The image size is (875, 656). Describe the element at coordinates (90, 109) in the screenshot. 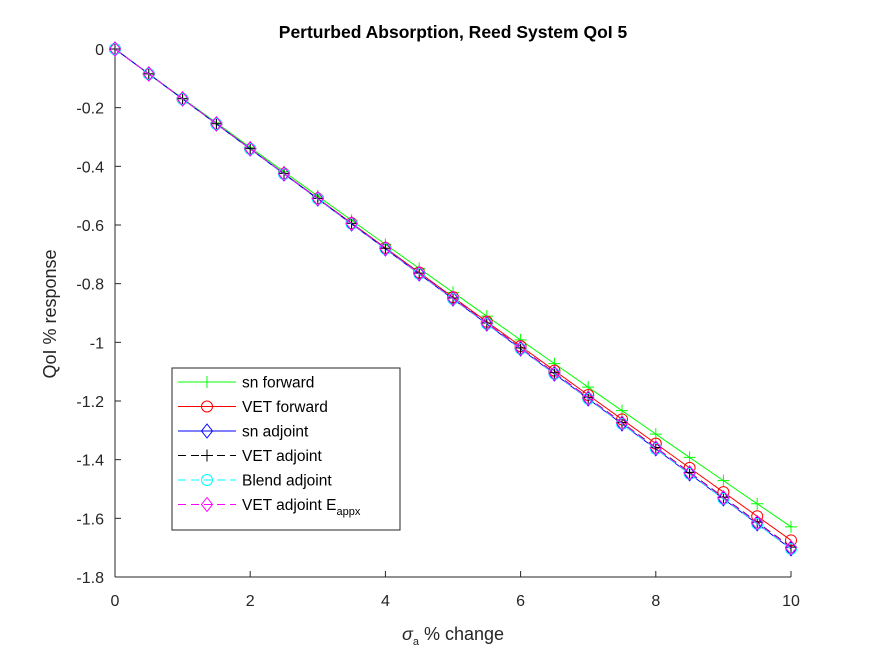

I see `y-tick-label: -0.2` at that location.